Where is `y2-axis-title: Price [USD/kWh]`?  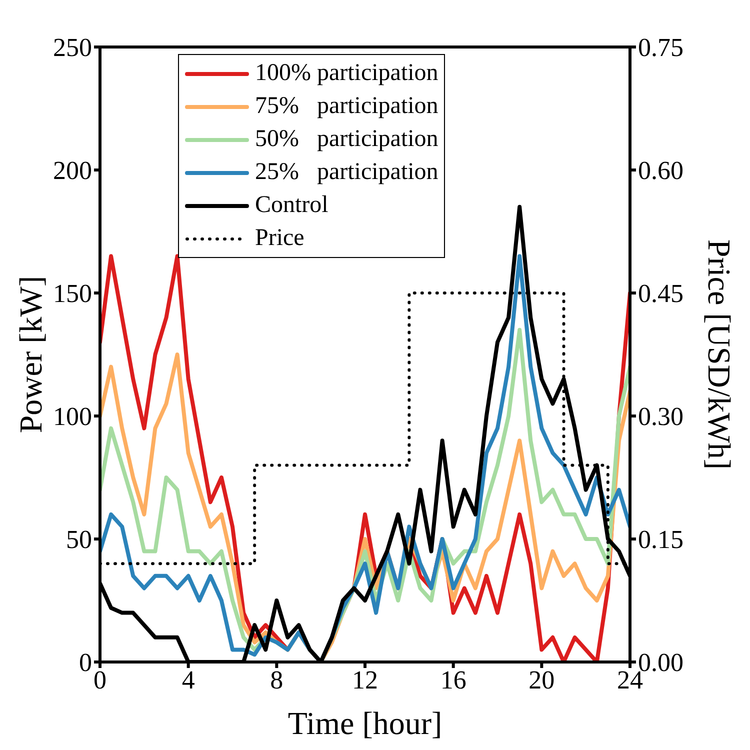
y2-axis-title: Price [USD/kWh] is located at coordinates (720, 354).